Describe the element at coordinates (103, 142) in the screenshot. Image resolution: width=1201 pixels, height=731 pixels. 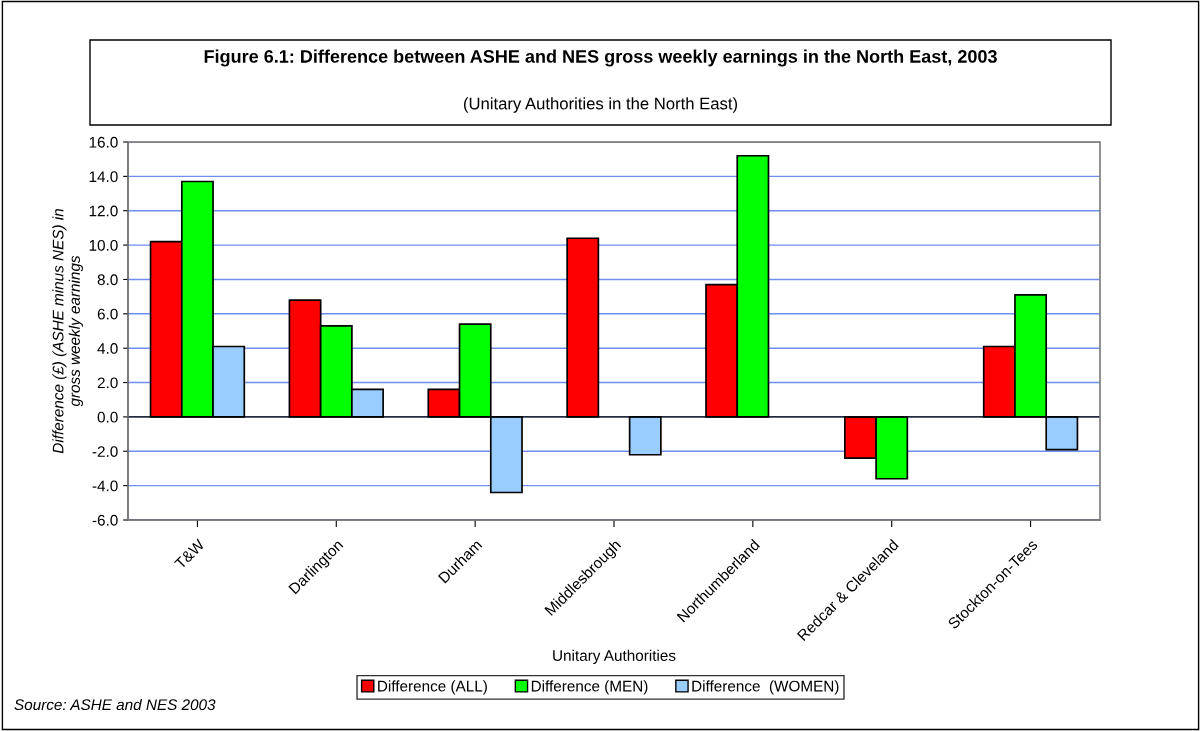
I see `y-tick-label: 16.0` at that location.